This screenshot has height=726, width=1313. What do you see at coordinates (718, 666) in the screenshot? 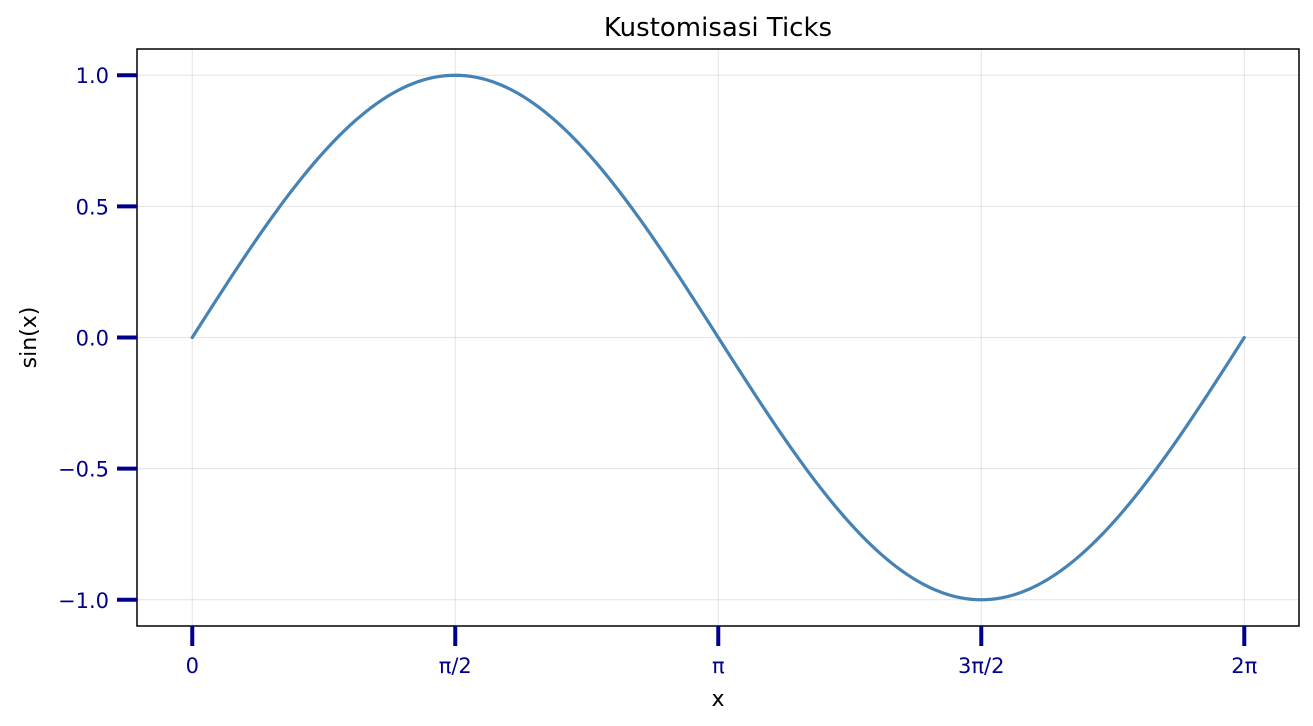
I see `x-tick-label: π` at bounding box center [718, 666].